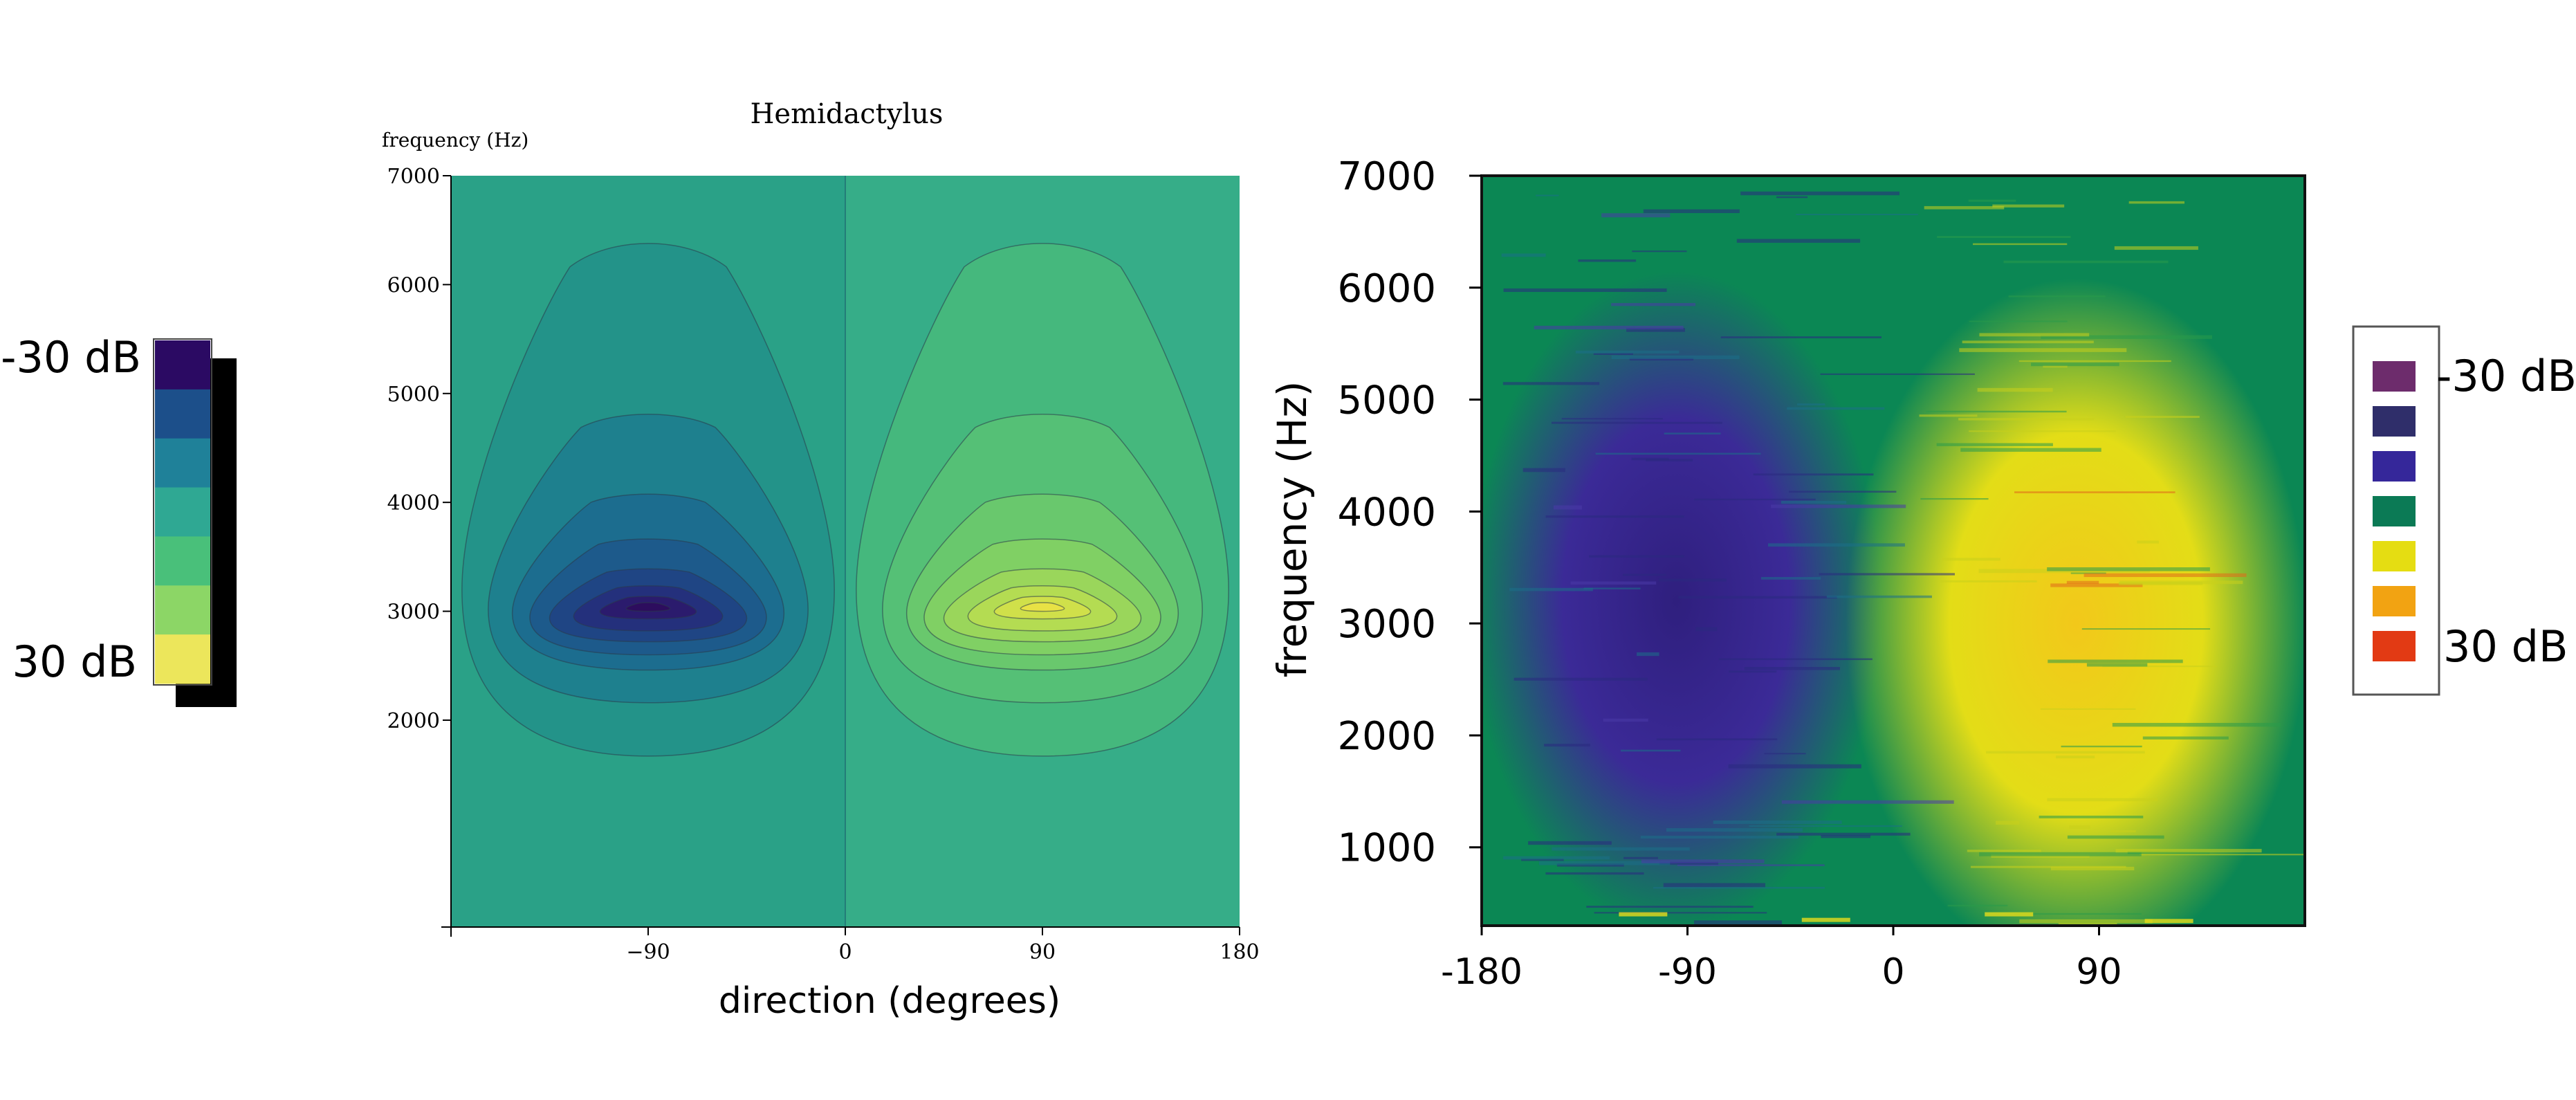 Image resolution: width=2576 pixels, height=1100 pixels. Describe the element at coordinates (1386, 848) in the screenshot. I see `heatmap-y-tick-label: 1000` at that location.